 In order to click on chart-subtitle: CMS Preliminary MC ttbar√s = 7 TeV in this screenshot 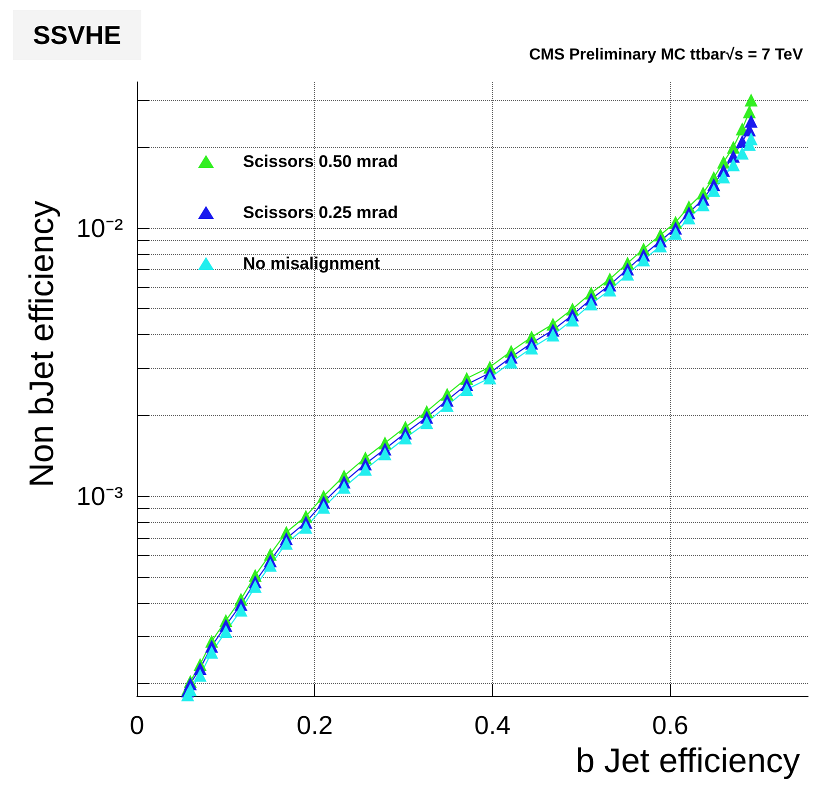, I will do `click(666, 55)`.